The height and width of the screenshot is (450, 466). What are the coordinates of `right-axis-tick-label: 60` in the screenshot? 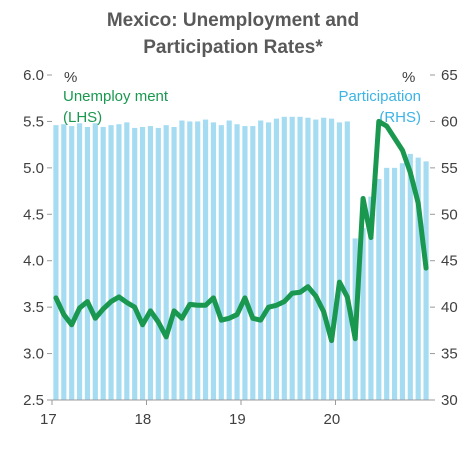 It's located at (449, 121).